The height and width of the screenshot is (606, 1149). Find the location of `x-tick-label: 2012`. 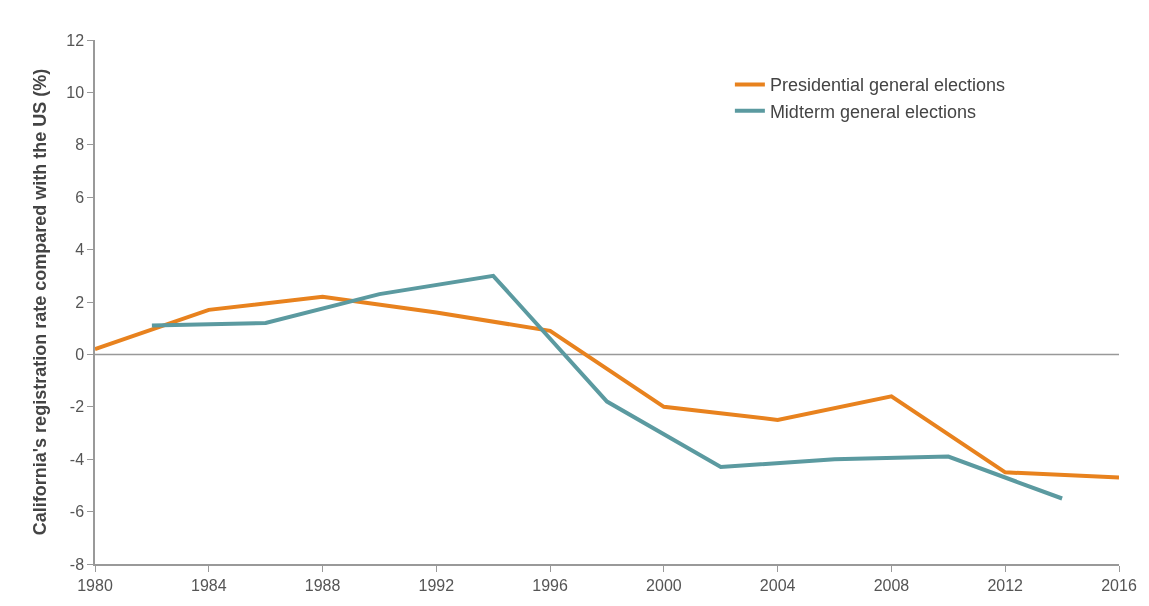

x-tick-label: 2012 is located at coordinates (1005, 585).